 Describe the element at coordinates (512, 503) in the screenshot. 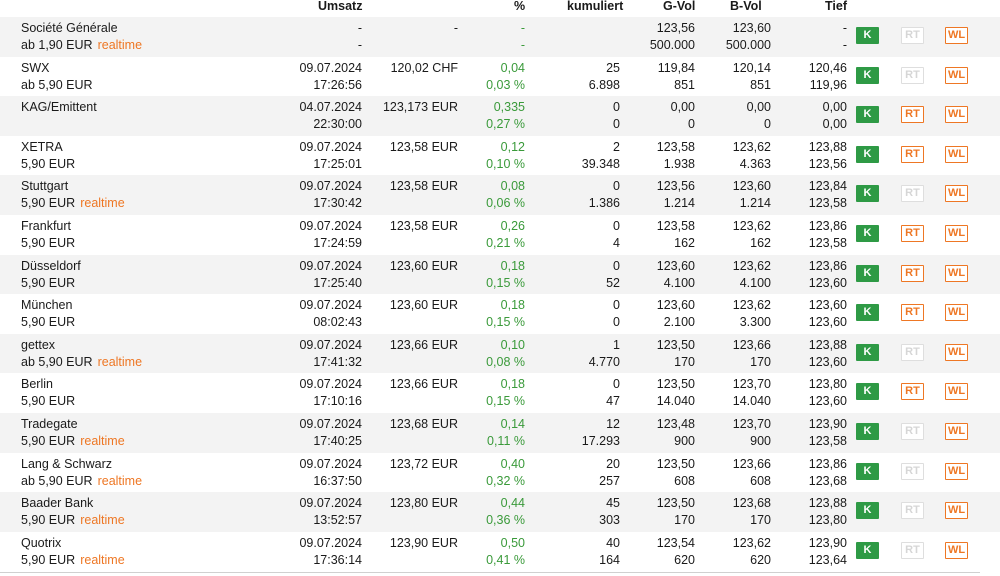

I see `change-cell: 0,44` at that location.